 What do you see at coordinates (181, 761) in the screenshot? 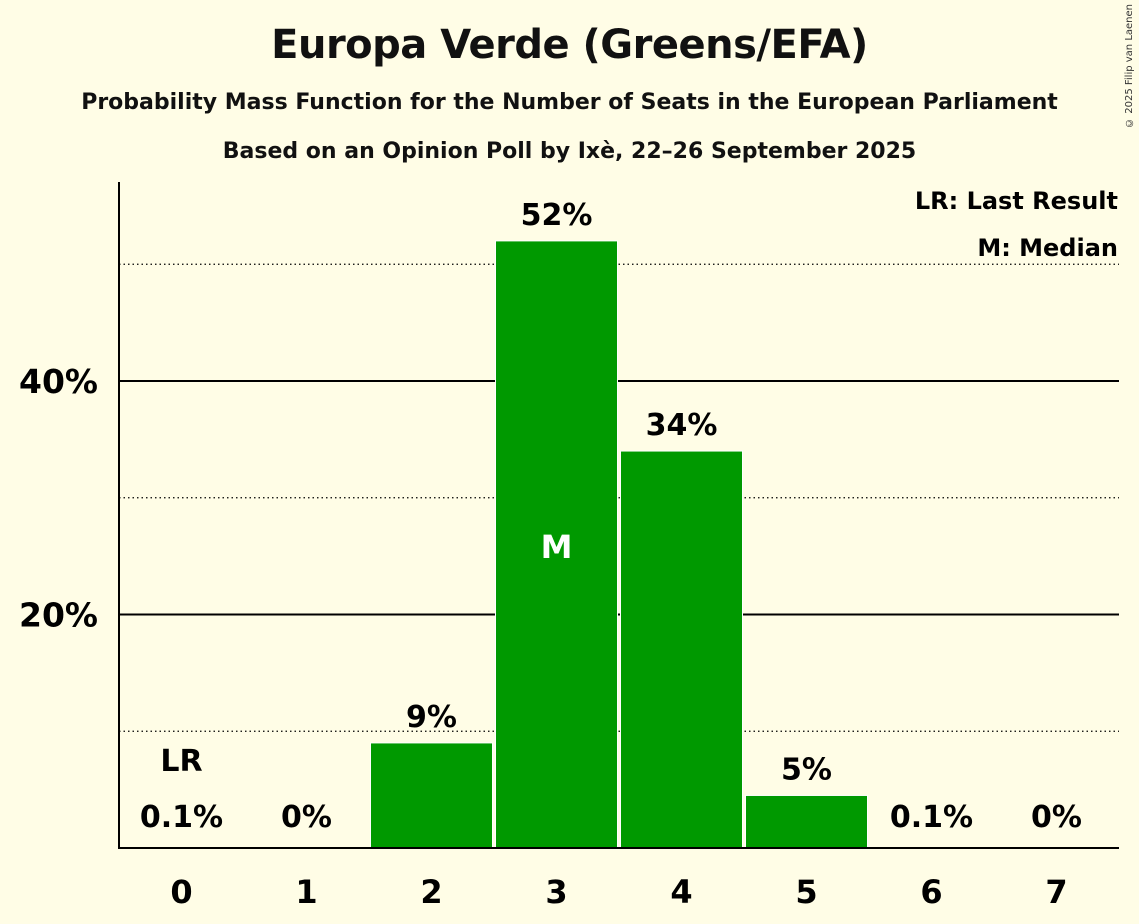
I see `last-result-marker: LR` at bounding box center [181, 761].